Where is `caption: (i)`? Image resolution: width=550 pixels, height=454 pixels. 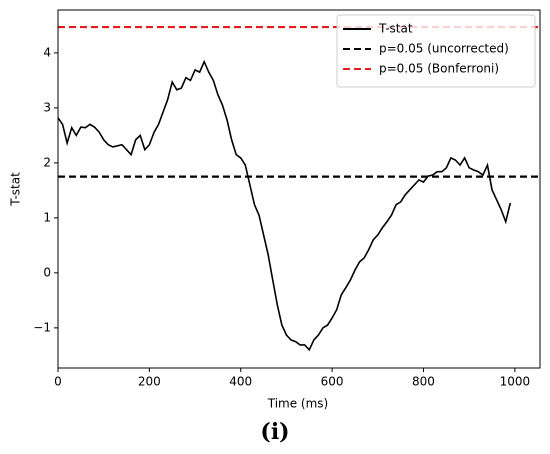 caption: (i) is located at coordinates (274, 432).